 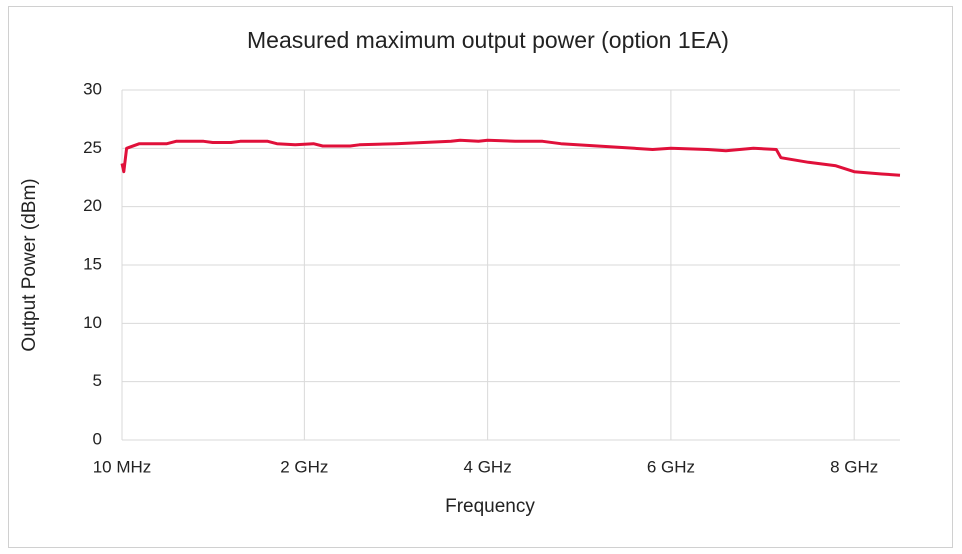 I want to click on y-tick-label: 5, so click(x=97, y=380).